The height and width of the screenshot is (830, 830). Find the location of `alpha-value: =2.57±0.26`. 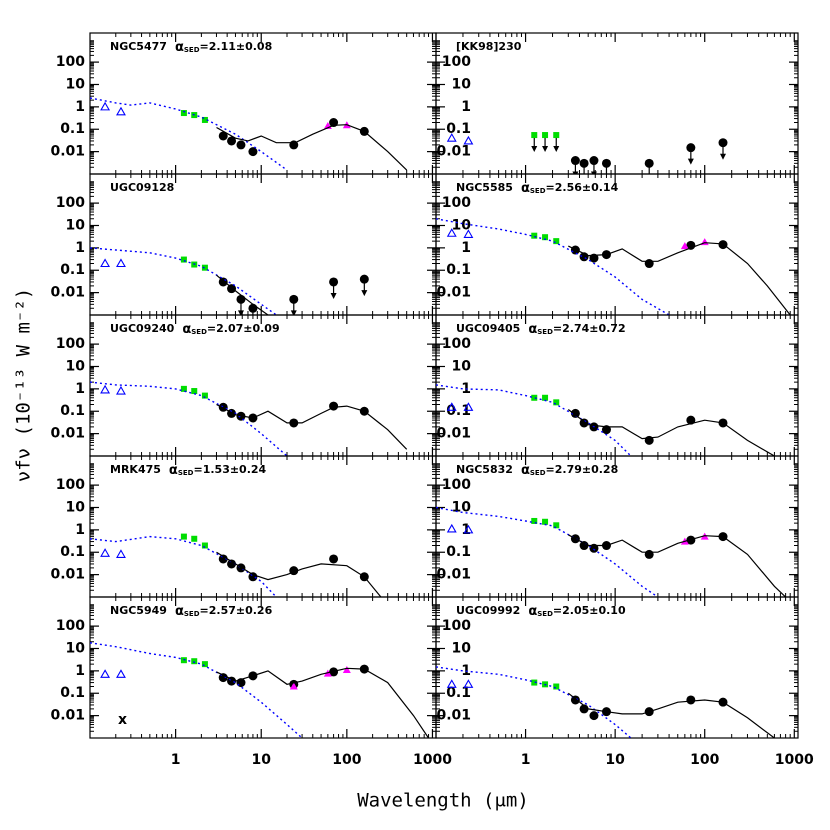

alpha-value: =2.57±0.26 is located at coordinates (236, 610).